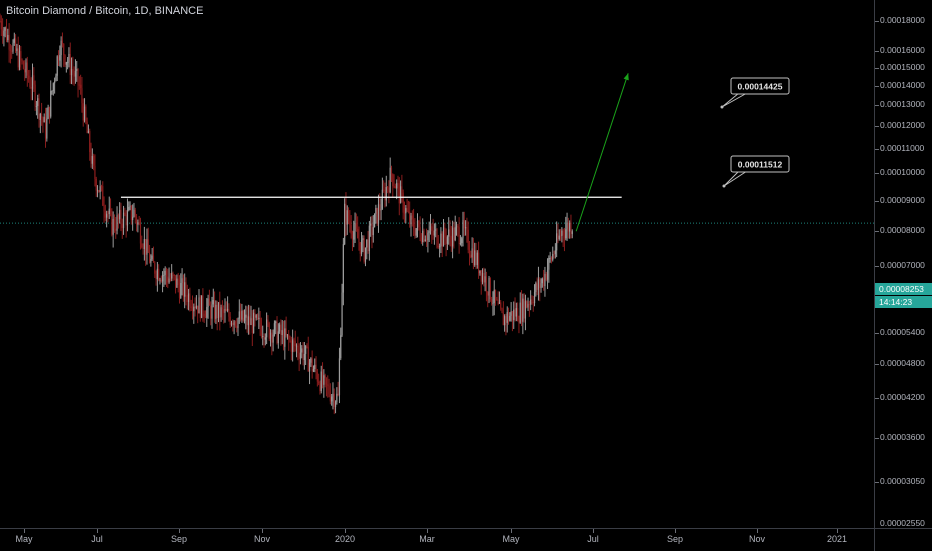 The image size is (932, 551). What do you see at coordinates (437, 539) in the screenshot?
I see `time-axis: May Jul Sep Nov 2020 Mar May Jul Sep Nov 2021` at bounding box center [437, 539].